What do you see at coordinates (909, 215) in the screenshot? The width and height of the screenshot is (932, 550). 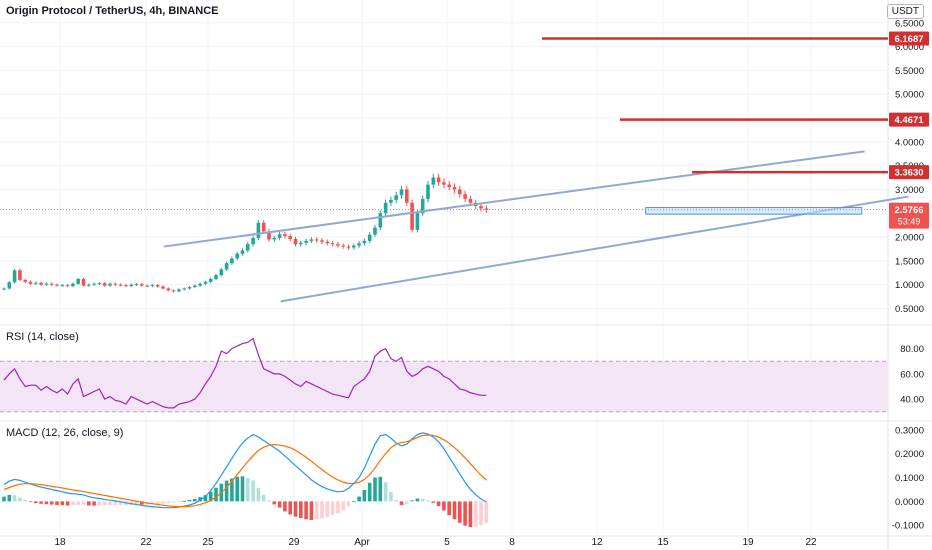 I see `current-price-badge` at bounding box center [909, 215].